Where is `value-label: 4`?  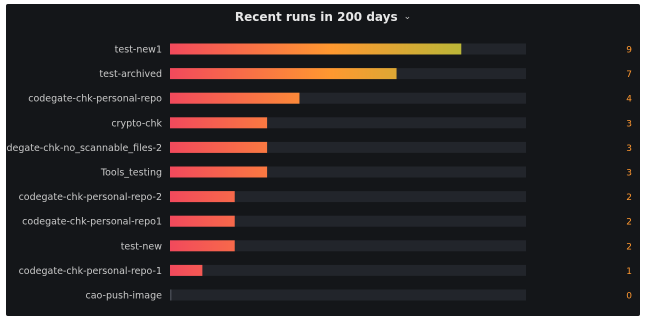 value-label: 4 is located at coordinates (629, 100).